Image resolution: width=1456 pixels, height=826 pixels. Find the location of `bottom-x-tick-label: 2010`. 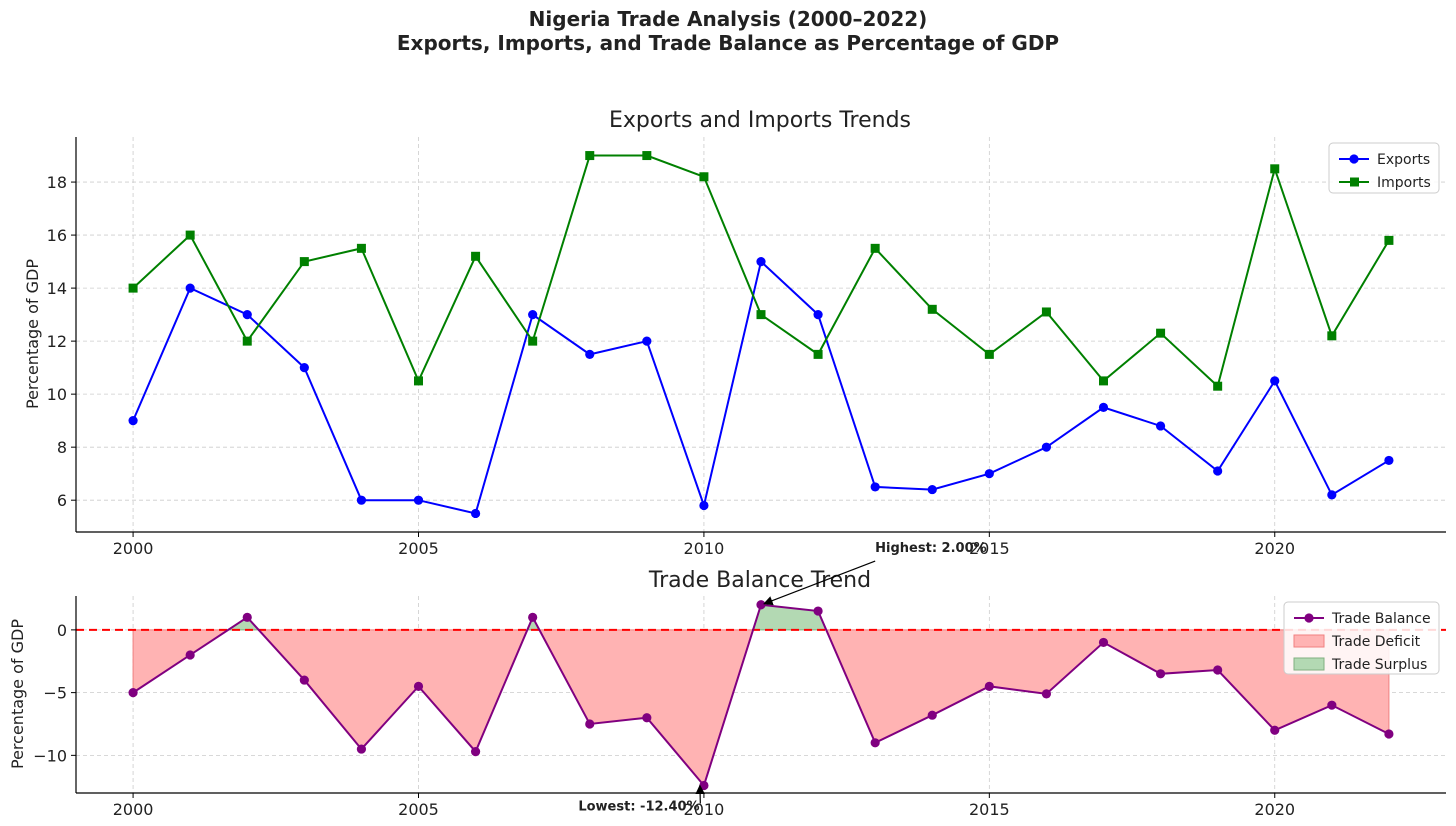

bottom-x-tick-label: 2010 is located at coordinates (704, 809).